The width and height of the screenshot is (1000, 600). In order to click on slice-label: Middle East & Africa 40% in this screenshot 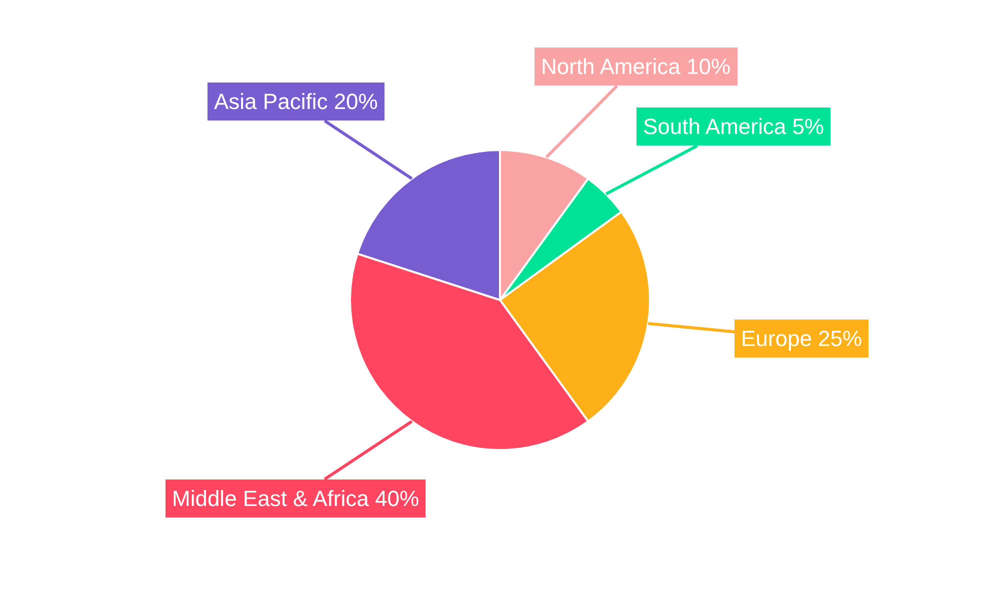, I will do `click(296, 498)`.